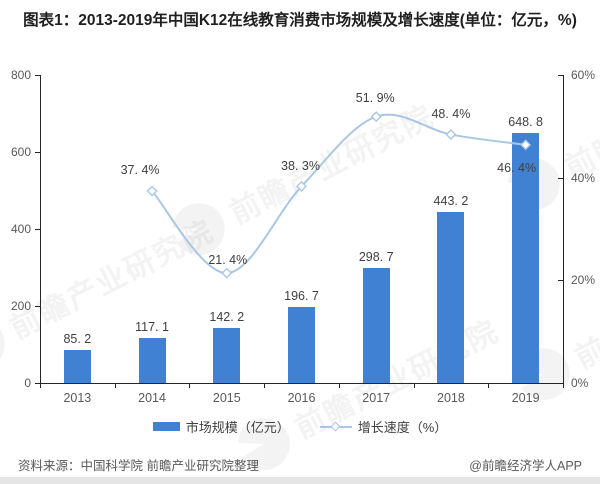 The height and width of the screenshot is (484, 600). What do you see at coordinates (227, 317) in the screenshot?
I see `bar-value-label: 142. 2` at bounding box center [227, 317].